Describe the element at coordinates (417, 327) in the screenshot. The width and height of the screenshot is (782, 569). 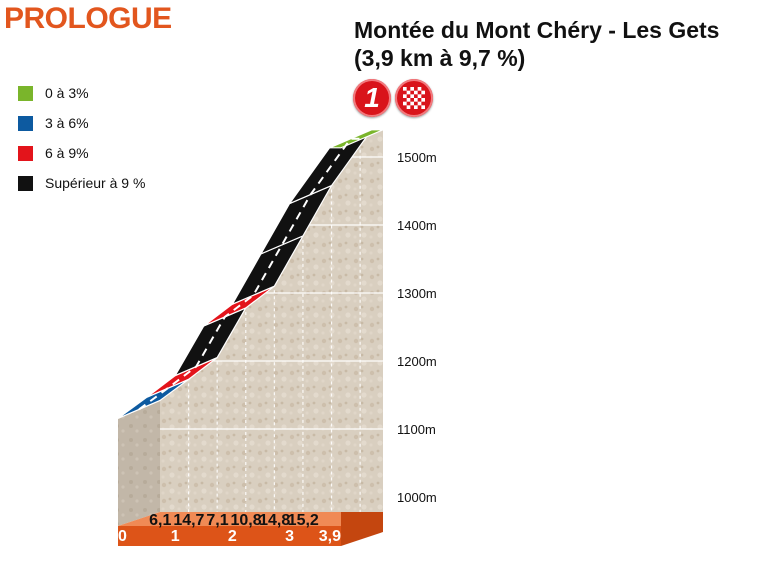
I see `y-axis-ticks: 1000m 1100m 1200m 1300m 1400m 1500m` at that location.